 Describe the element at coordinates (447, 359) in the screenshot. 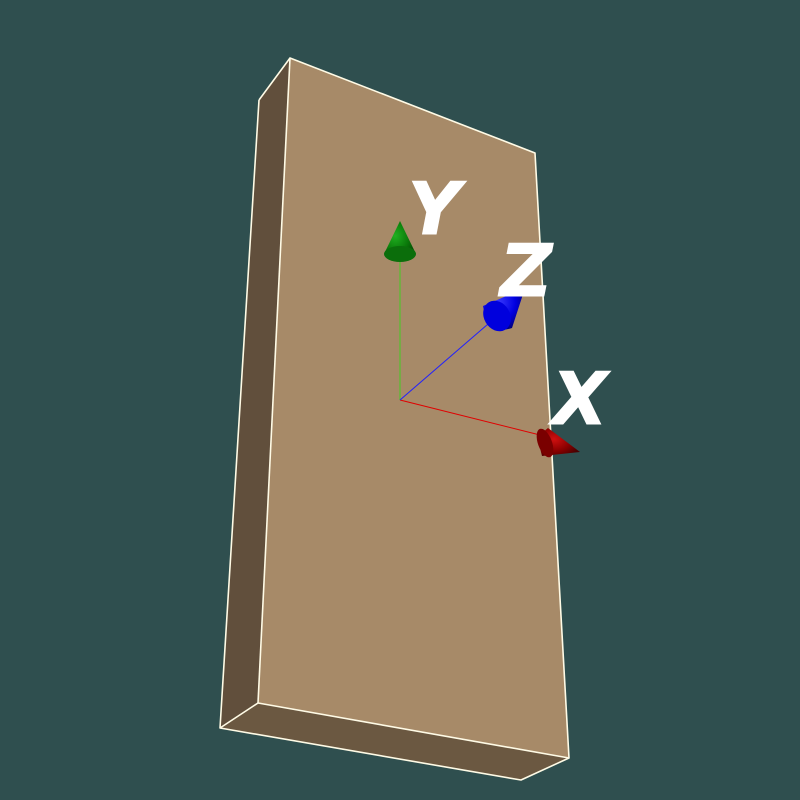

I see `z-axis-line` at that location.